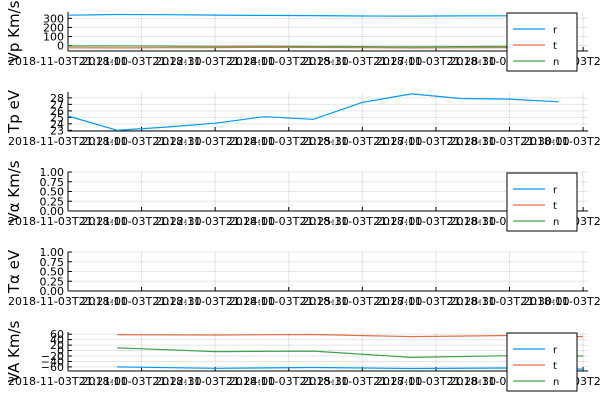  Describe the element at coordinates (57, 117) in the screenshot. I see `y-tick-label: 25` at that location.